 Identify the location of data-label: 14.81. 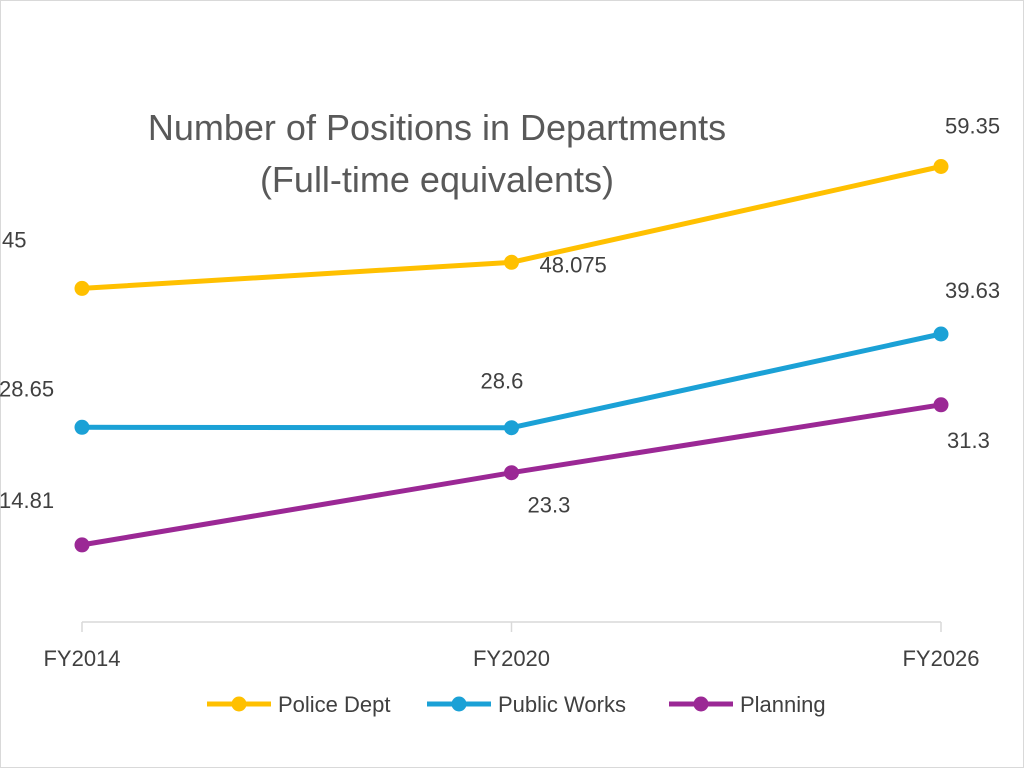
(27, 500).